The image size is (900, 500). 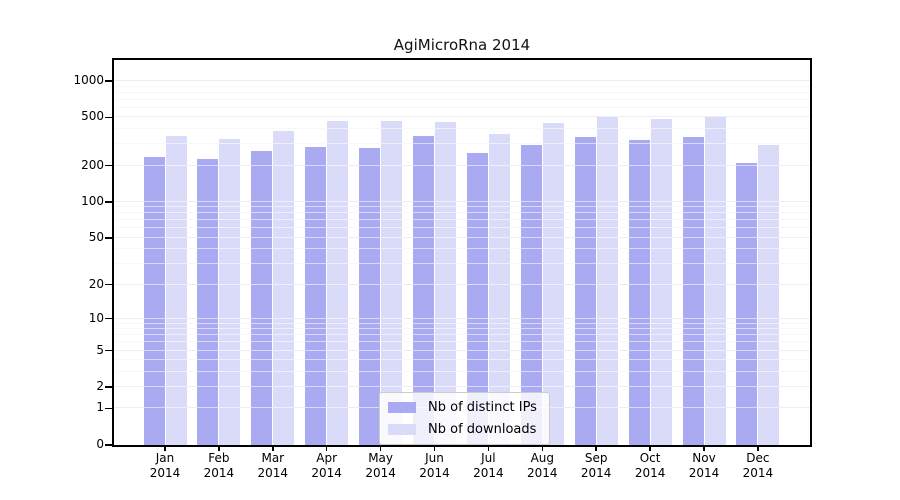 I want to click on legend-item-downloads: Nb of downloads, so click(x=462, y=429).